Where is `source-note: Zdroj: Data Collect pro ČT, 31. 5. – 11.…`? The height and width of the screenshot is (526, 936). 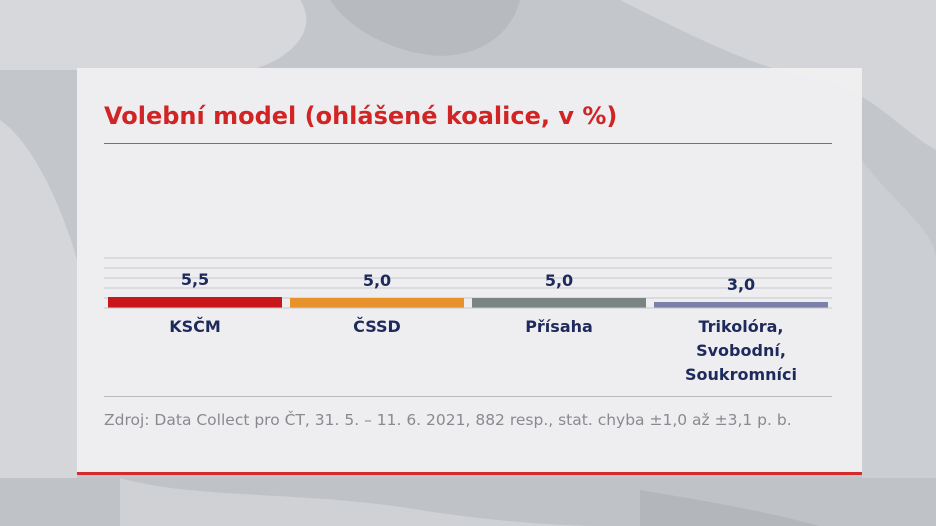
source-note: Zdroj: Data Collect pro ČT, 31. 5. – 11.… is located at coordinates (448, 420).